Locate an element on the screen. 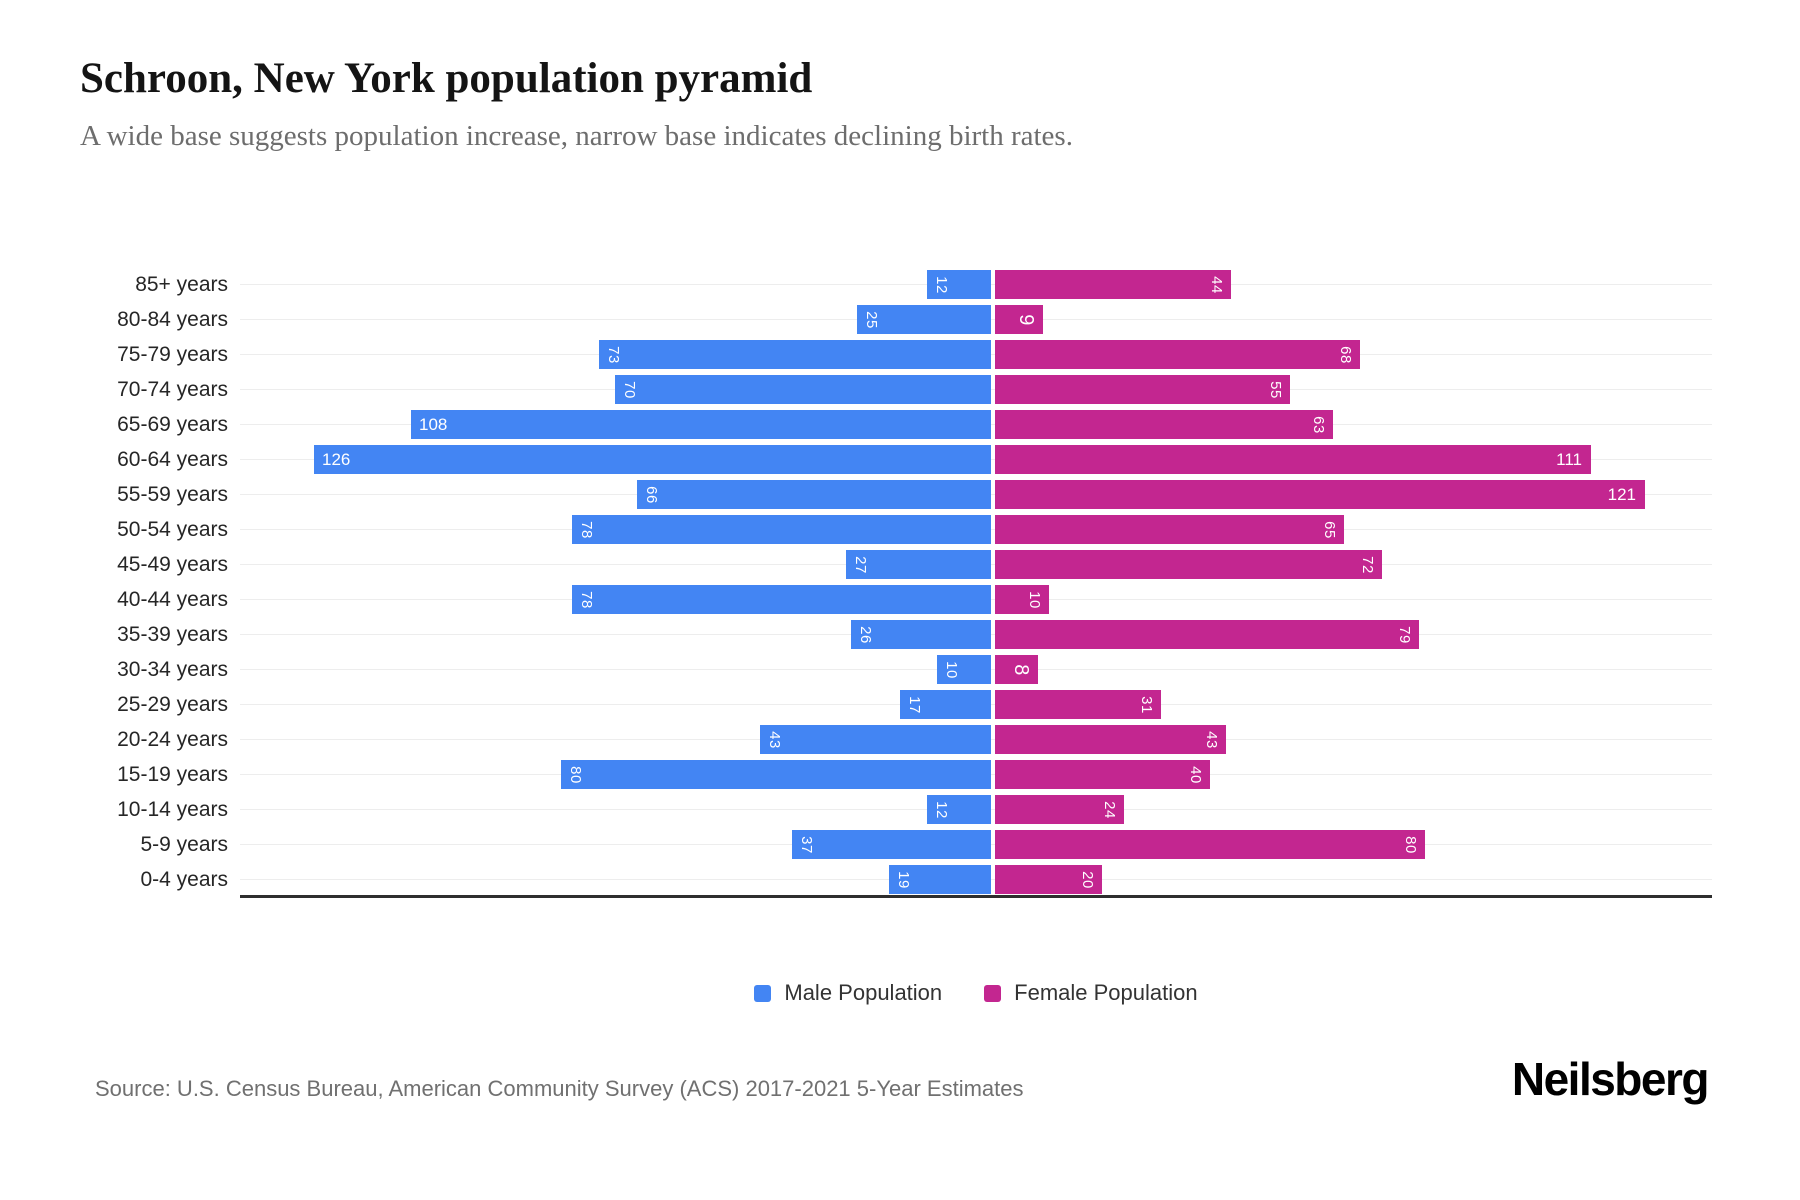  bar-track: 12 44 is located at coordinates (976, 284).